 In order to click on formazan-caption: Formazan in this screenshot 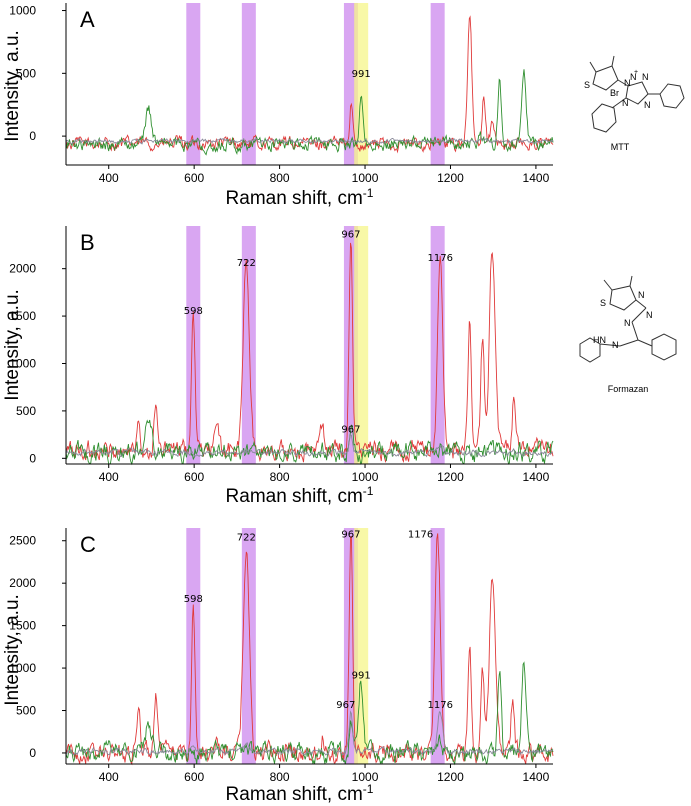, I will do `click(628, 389)`.